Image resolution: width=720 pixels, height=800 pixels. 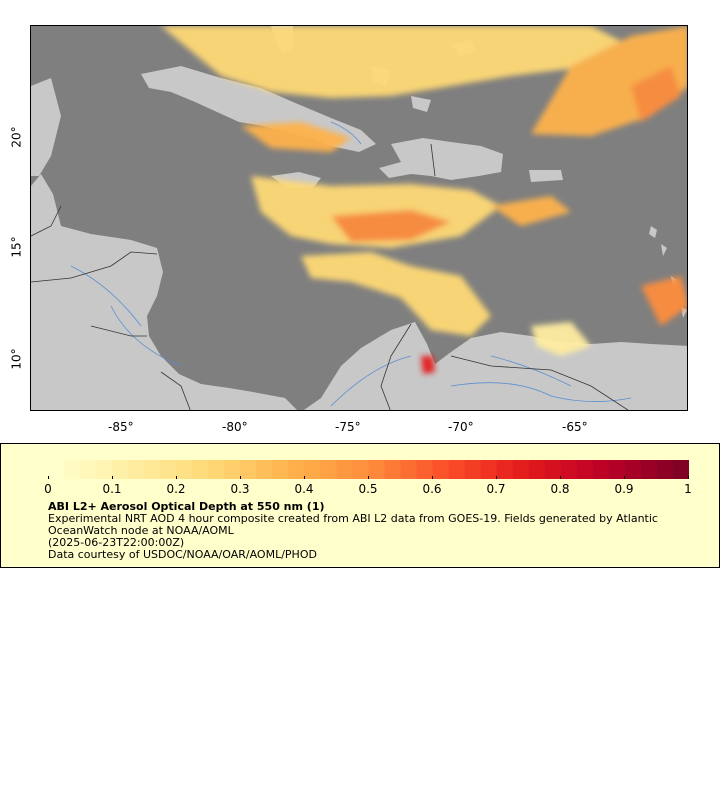 What do you see at coordinates (240, 489) in the screenshot?
I see `colorbar-label: 0.3` at bounding box center [240, 489].